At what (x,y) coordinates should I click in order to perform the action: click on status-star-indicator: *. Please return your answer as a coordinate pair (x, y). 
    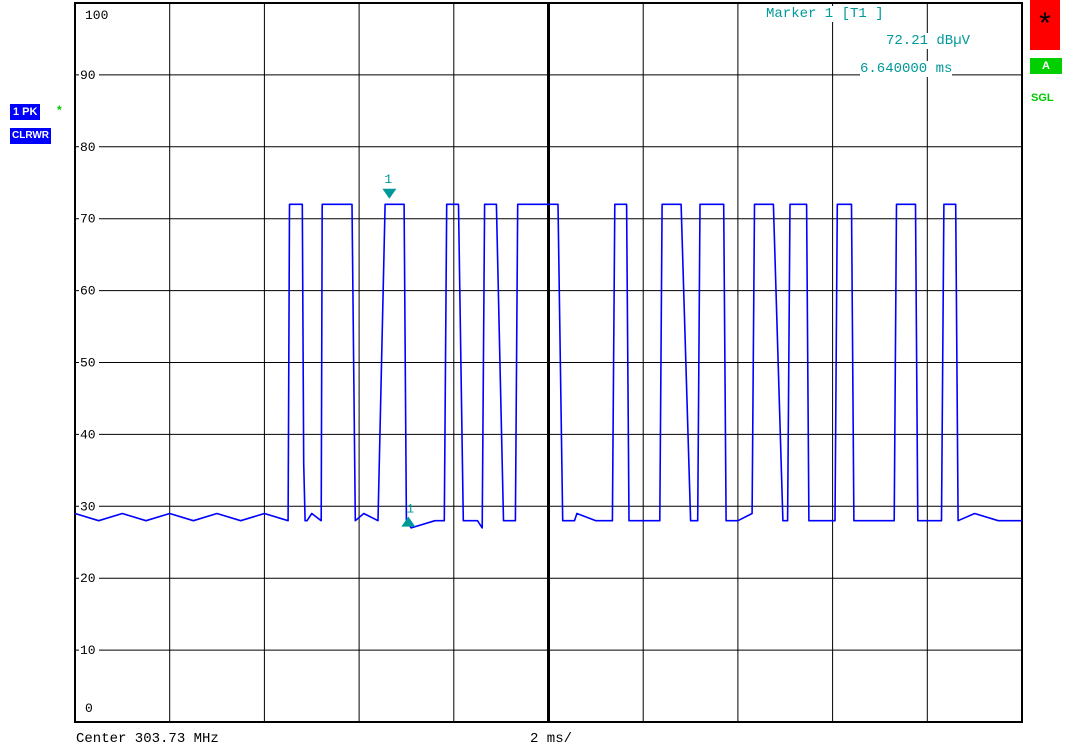
    Looking at the image, I should click on (1045, 25).